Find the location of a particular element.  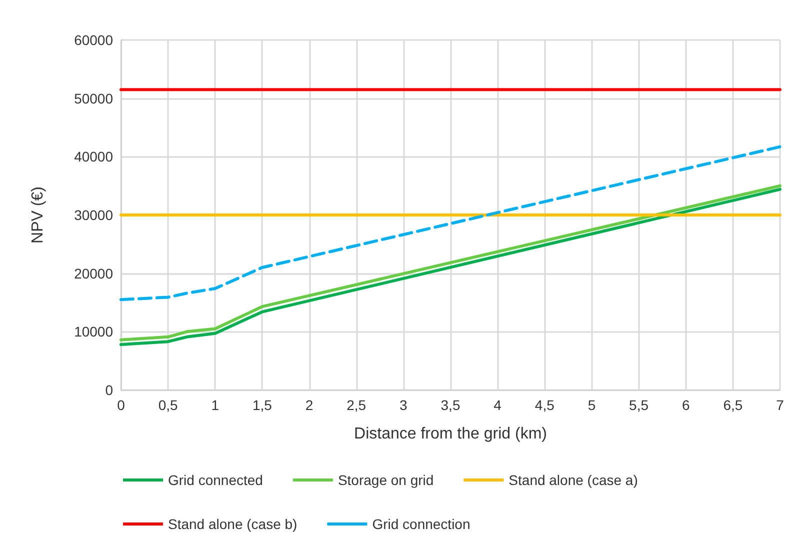

y-tick-label: 20000 is located at coordinates (94, 273).